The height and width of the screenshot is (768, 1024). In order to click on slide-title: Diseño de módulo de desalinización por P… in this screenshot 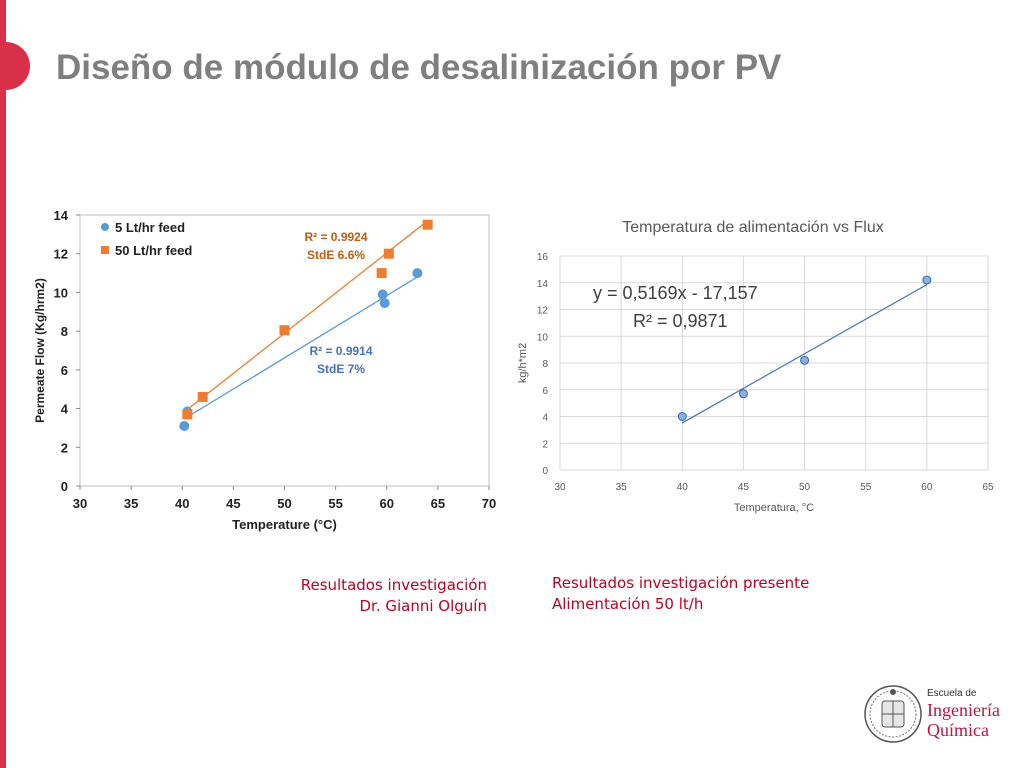, I will do `click(419, 67)`.